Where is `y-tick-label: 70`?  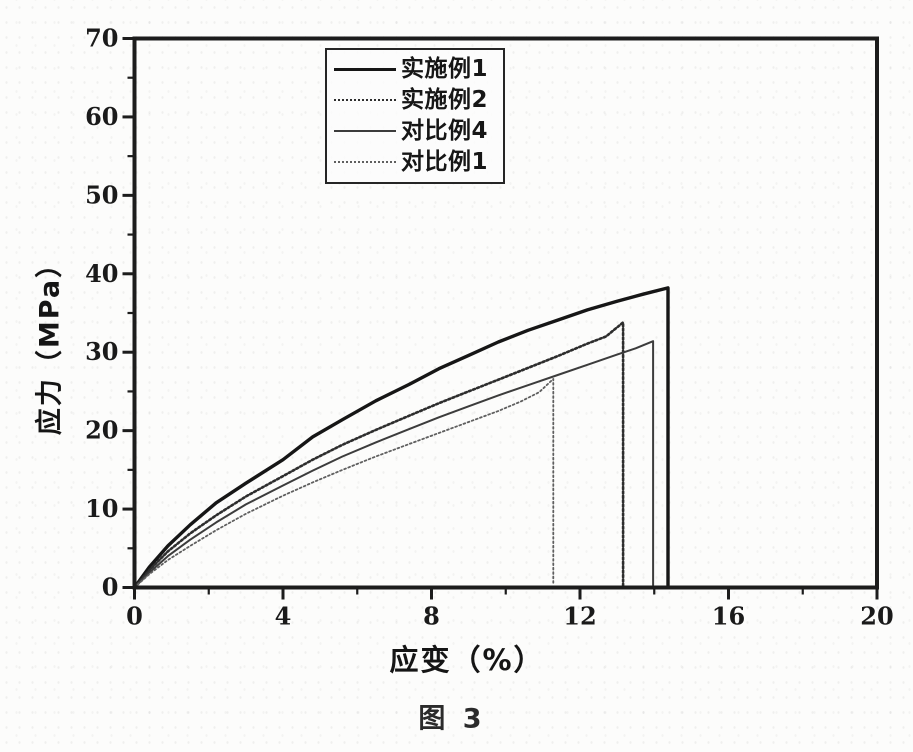 y-tick-label: 70 is located at coordinates (101, 38).